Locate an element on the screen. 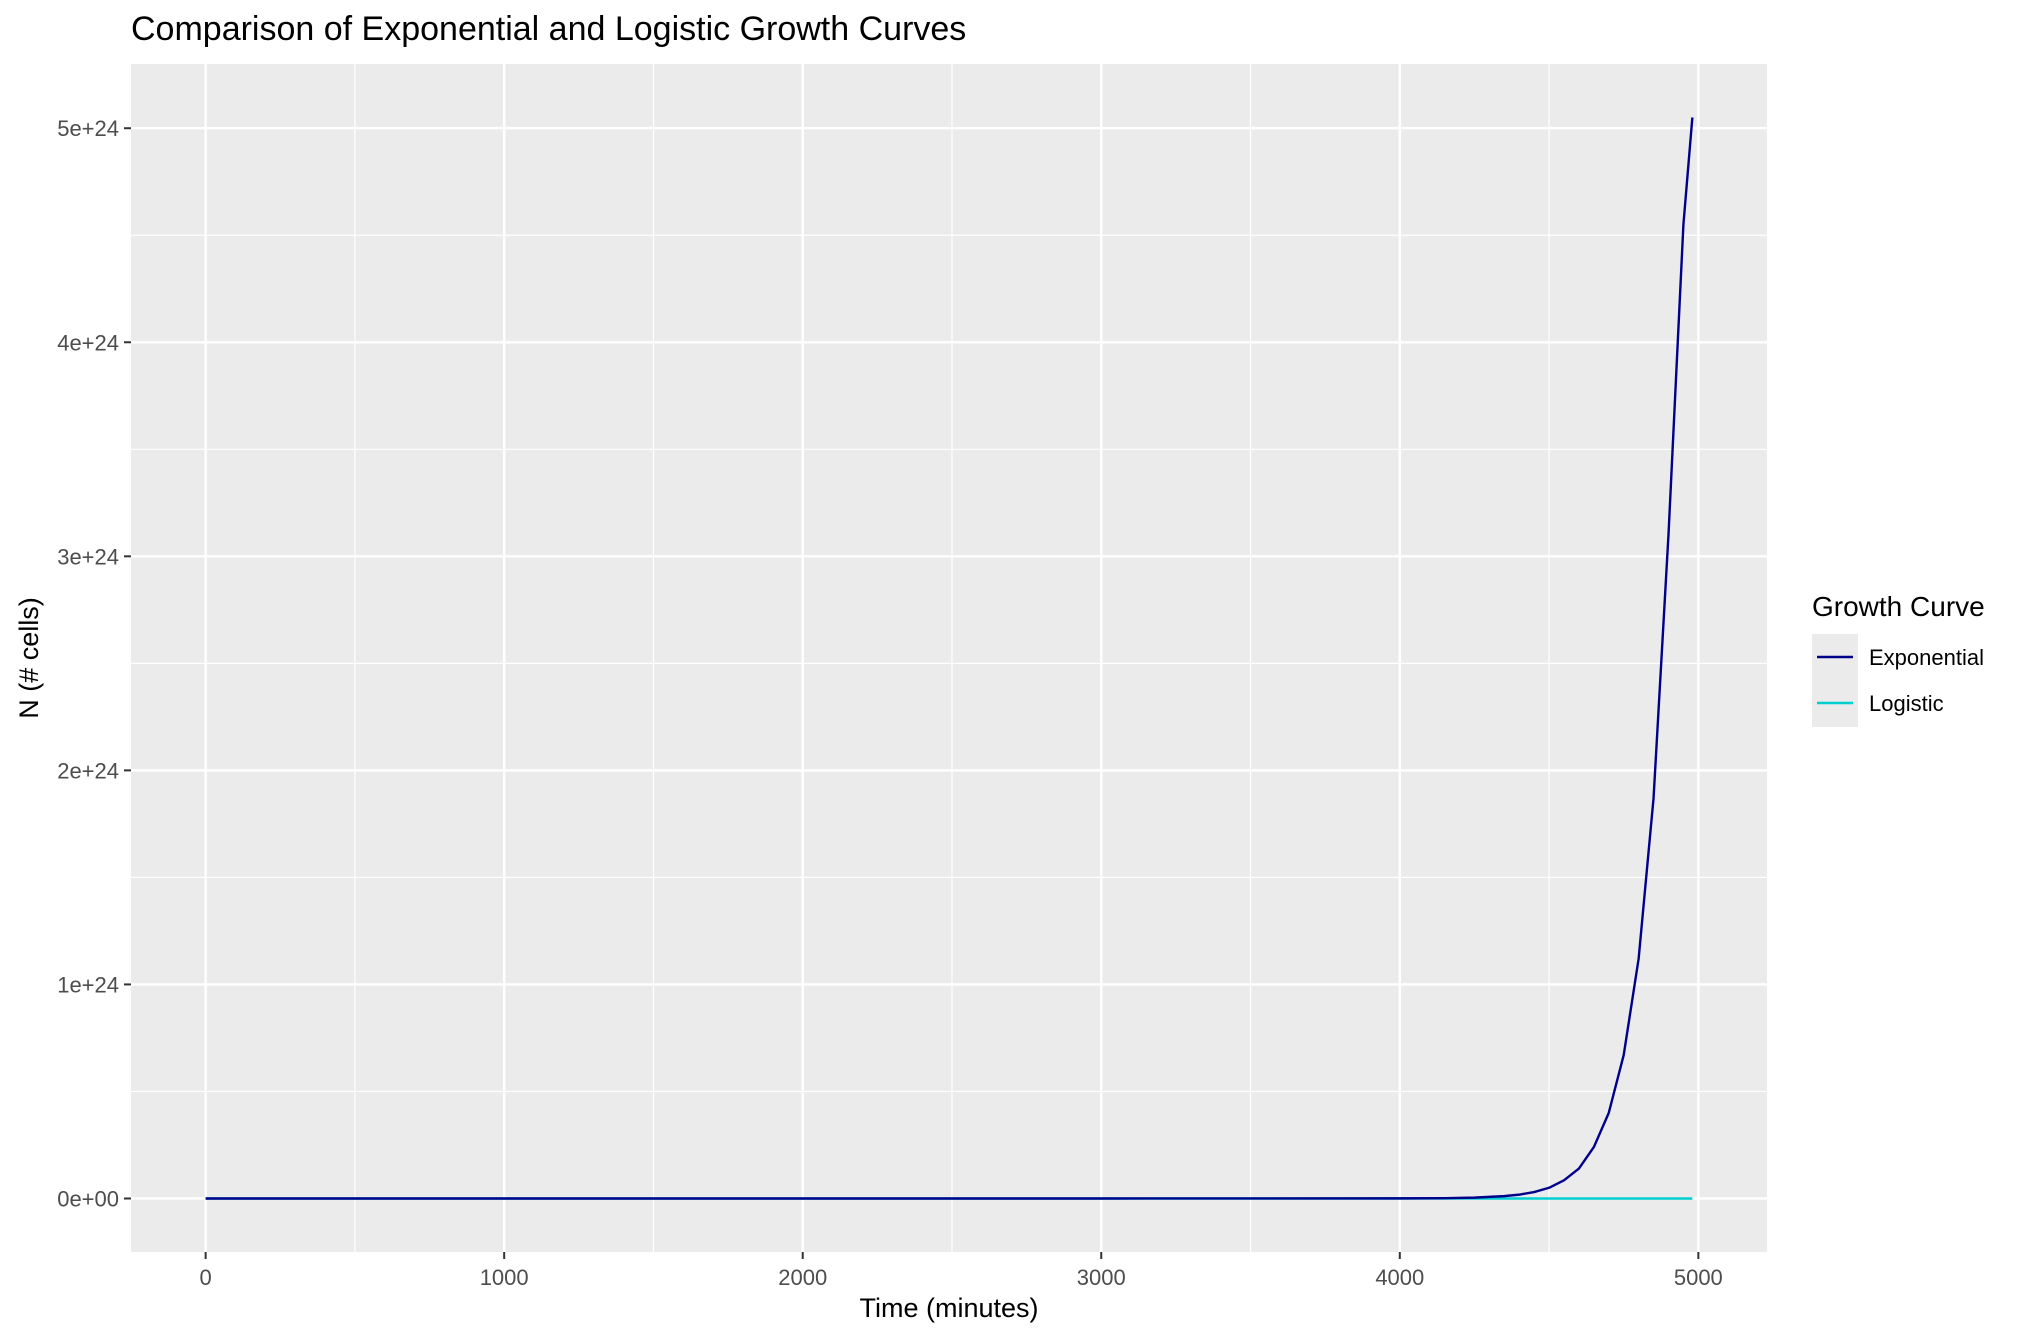  x-axis: 0 1000 2000 3000 4000 5000 is located at coordinates (961, 1271).